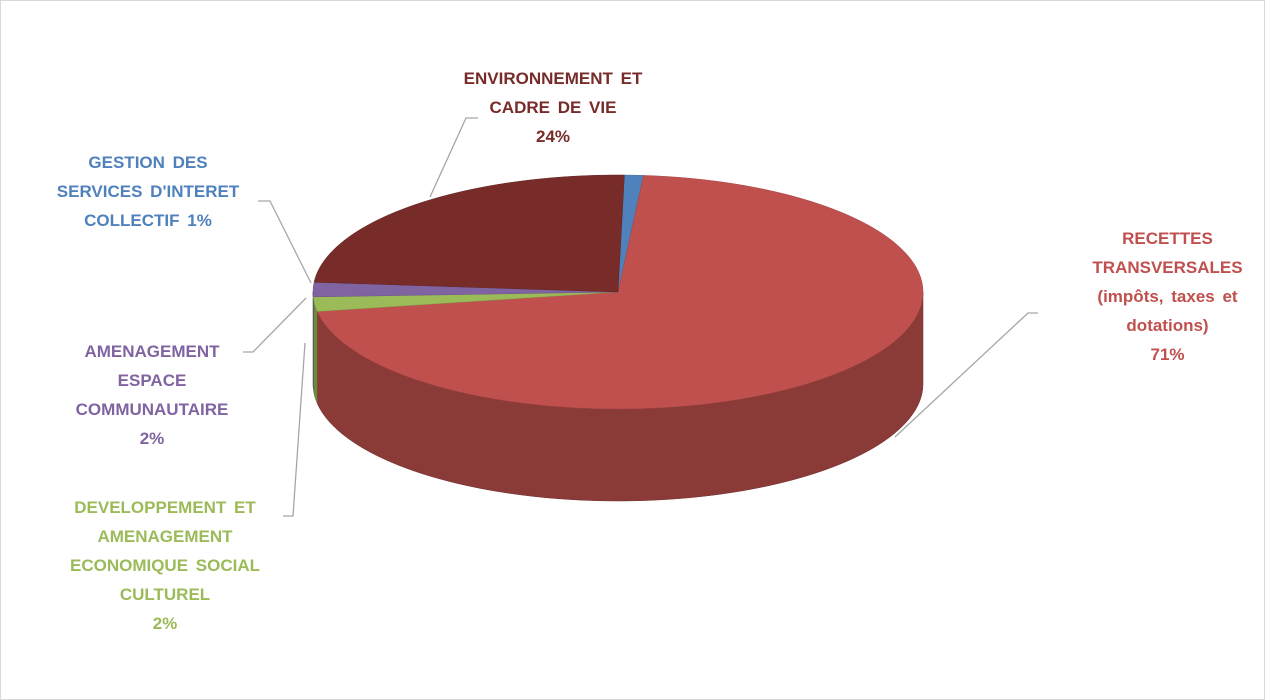 The height and width of the screenshot is (700, 1265). I want to click on slice-label: AMENAGEMENT ESPACE COMMUNAUTAIRE 2%, so click(152, 395).